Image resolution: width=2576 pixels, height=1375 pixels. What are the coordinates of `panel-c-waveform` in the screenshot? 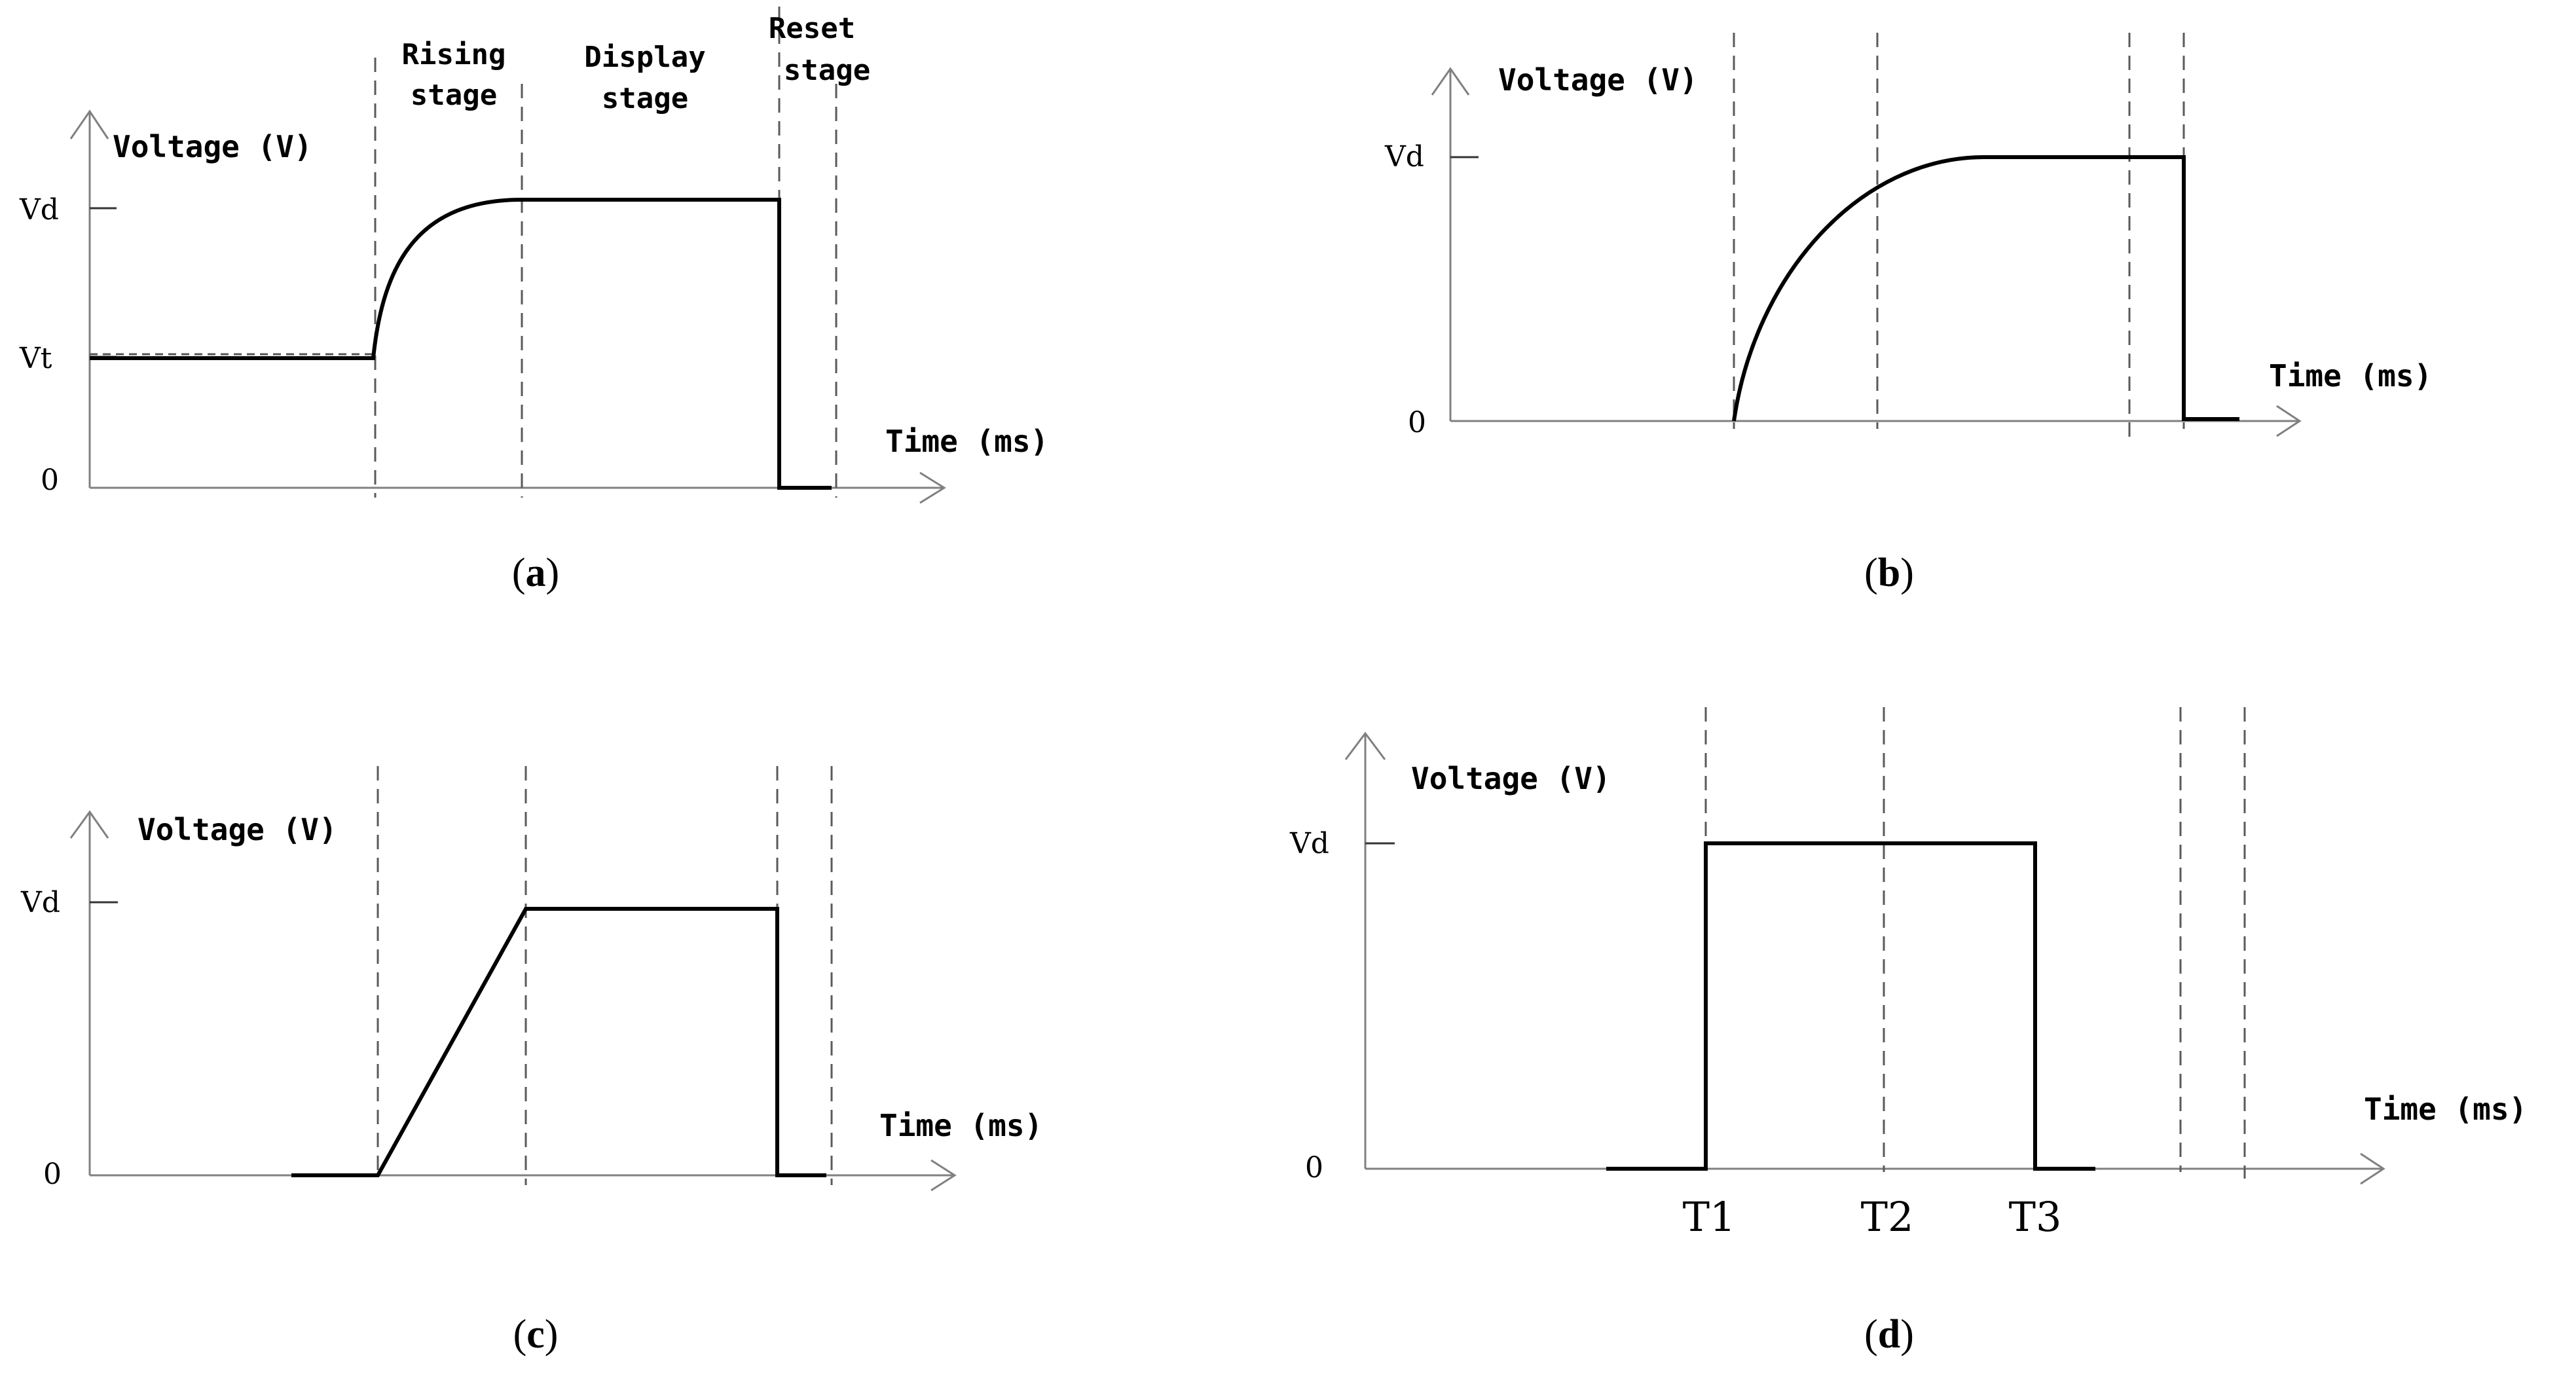 It's located at (558, 1042).